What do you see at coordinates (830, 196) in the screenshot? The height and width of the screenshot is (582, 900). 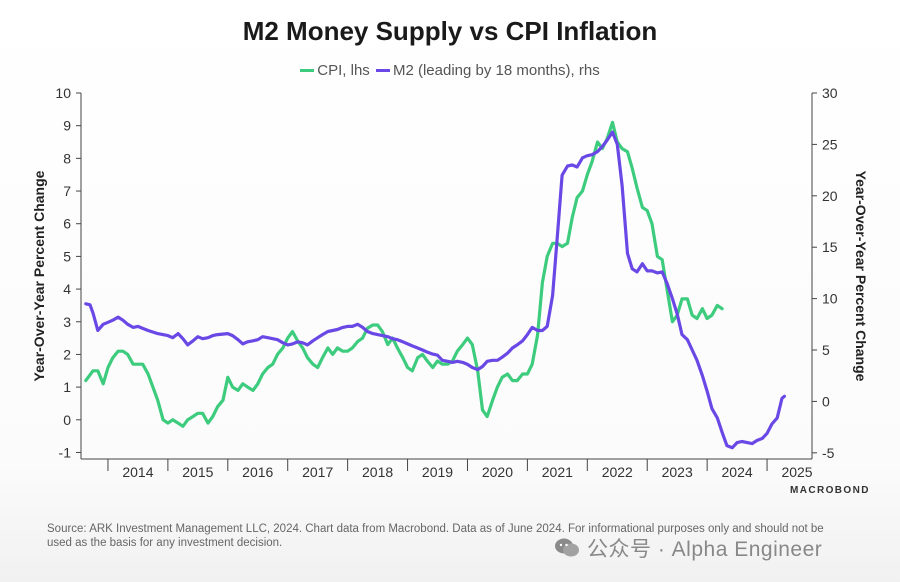 I see `right-tick-label: 20` at bounding box center [830, 196].